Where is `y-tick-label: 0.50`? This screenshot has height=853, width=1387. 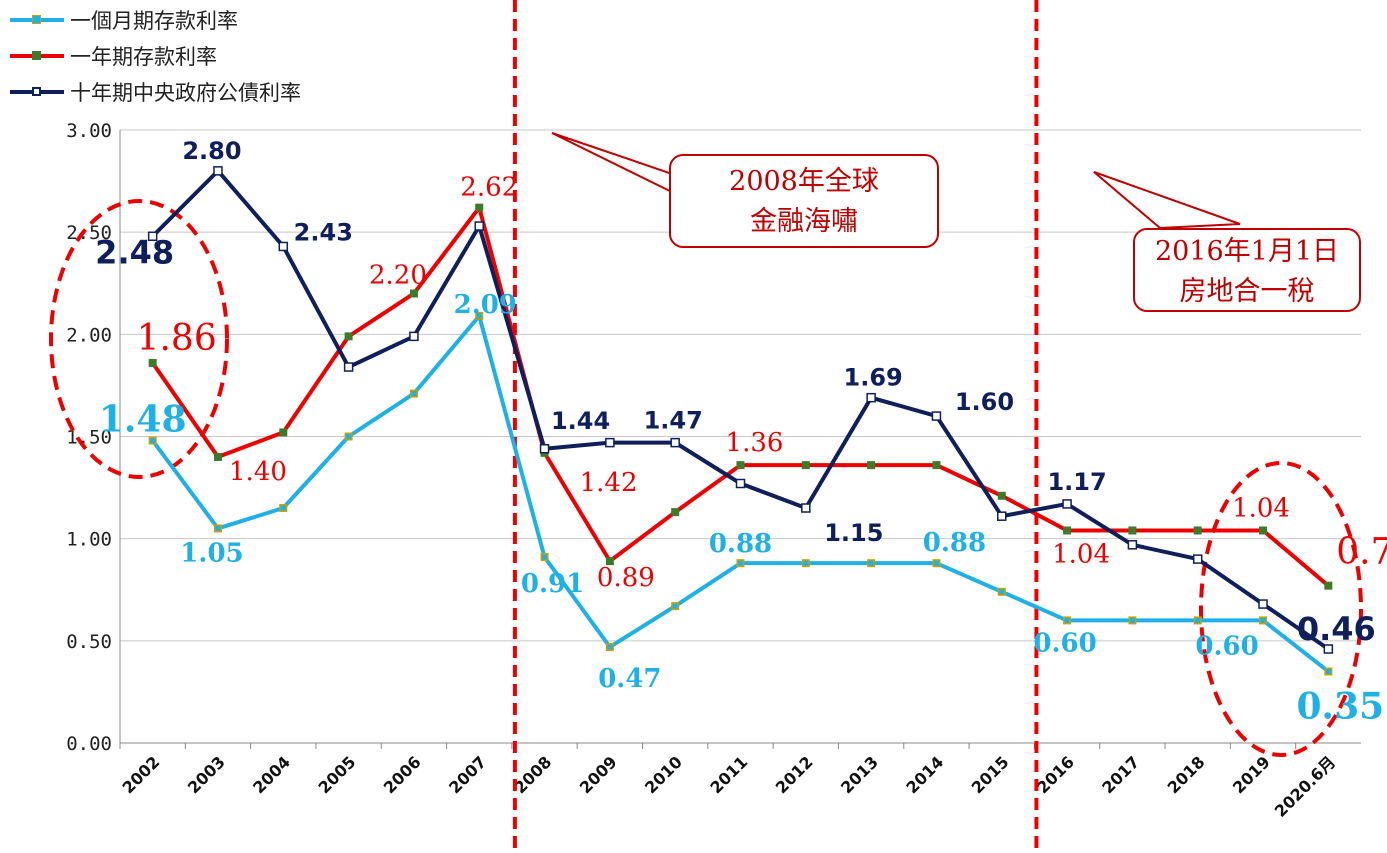 y-tick-label: 0.50 is located at coordinates (89, 642).